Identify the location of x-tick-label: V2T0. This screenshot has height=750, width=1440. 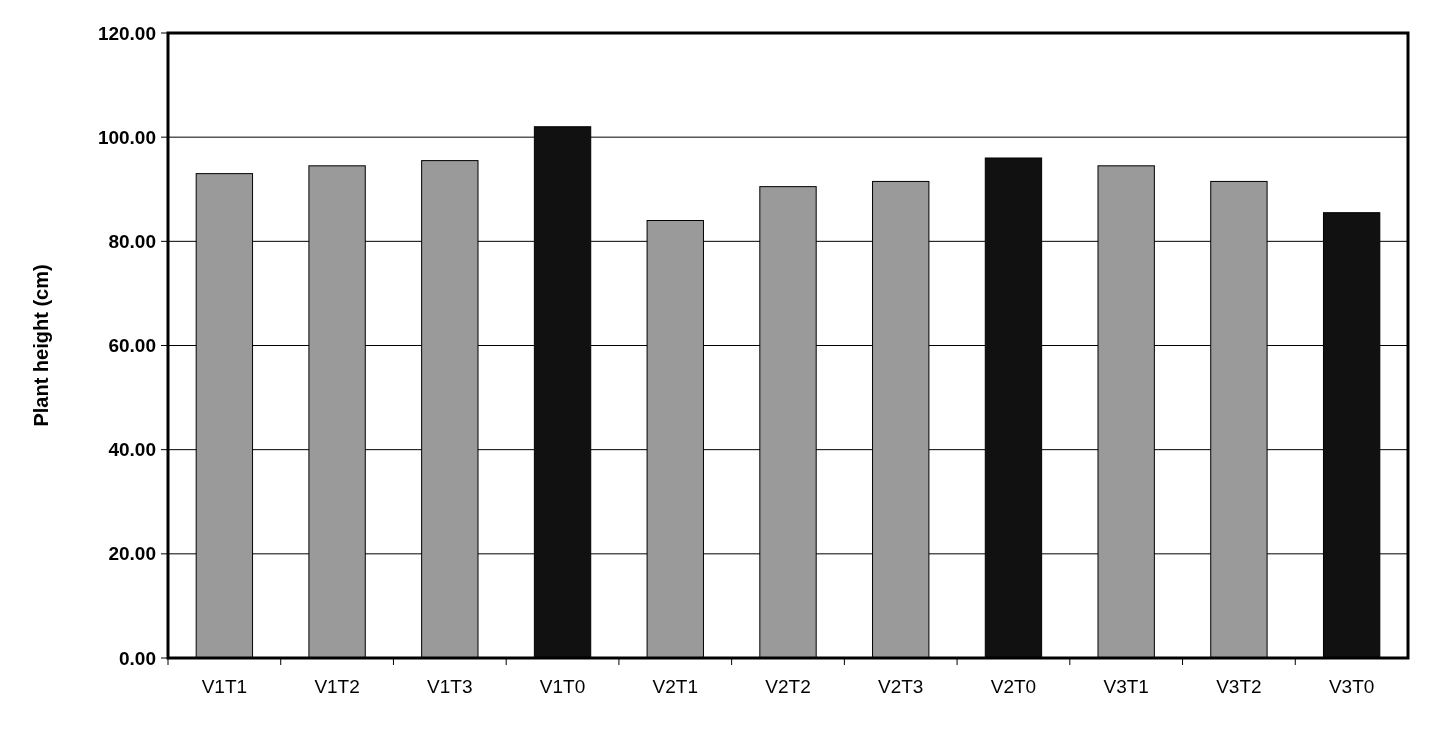
(1013, 686).